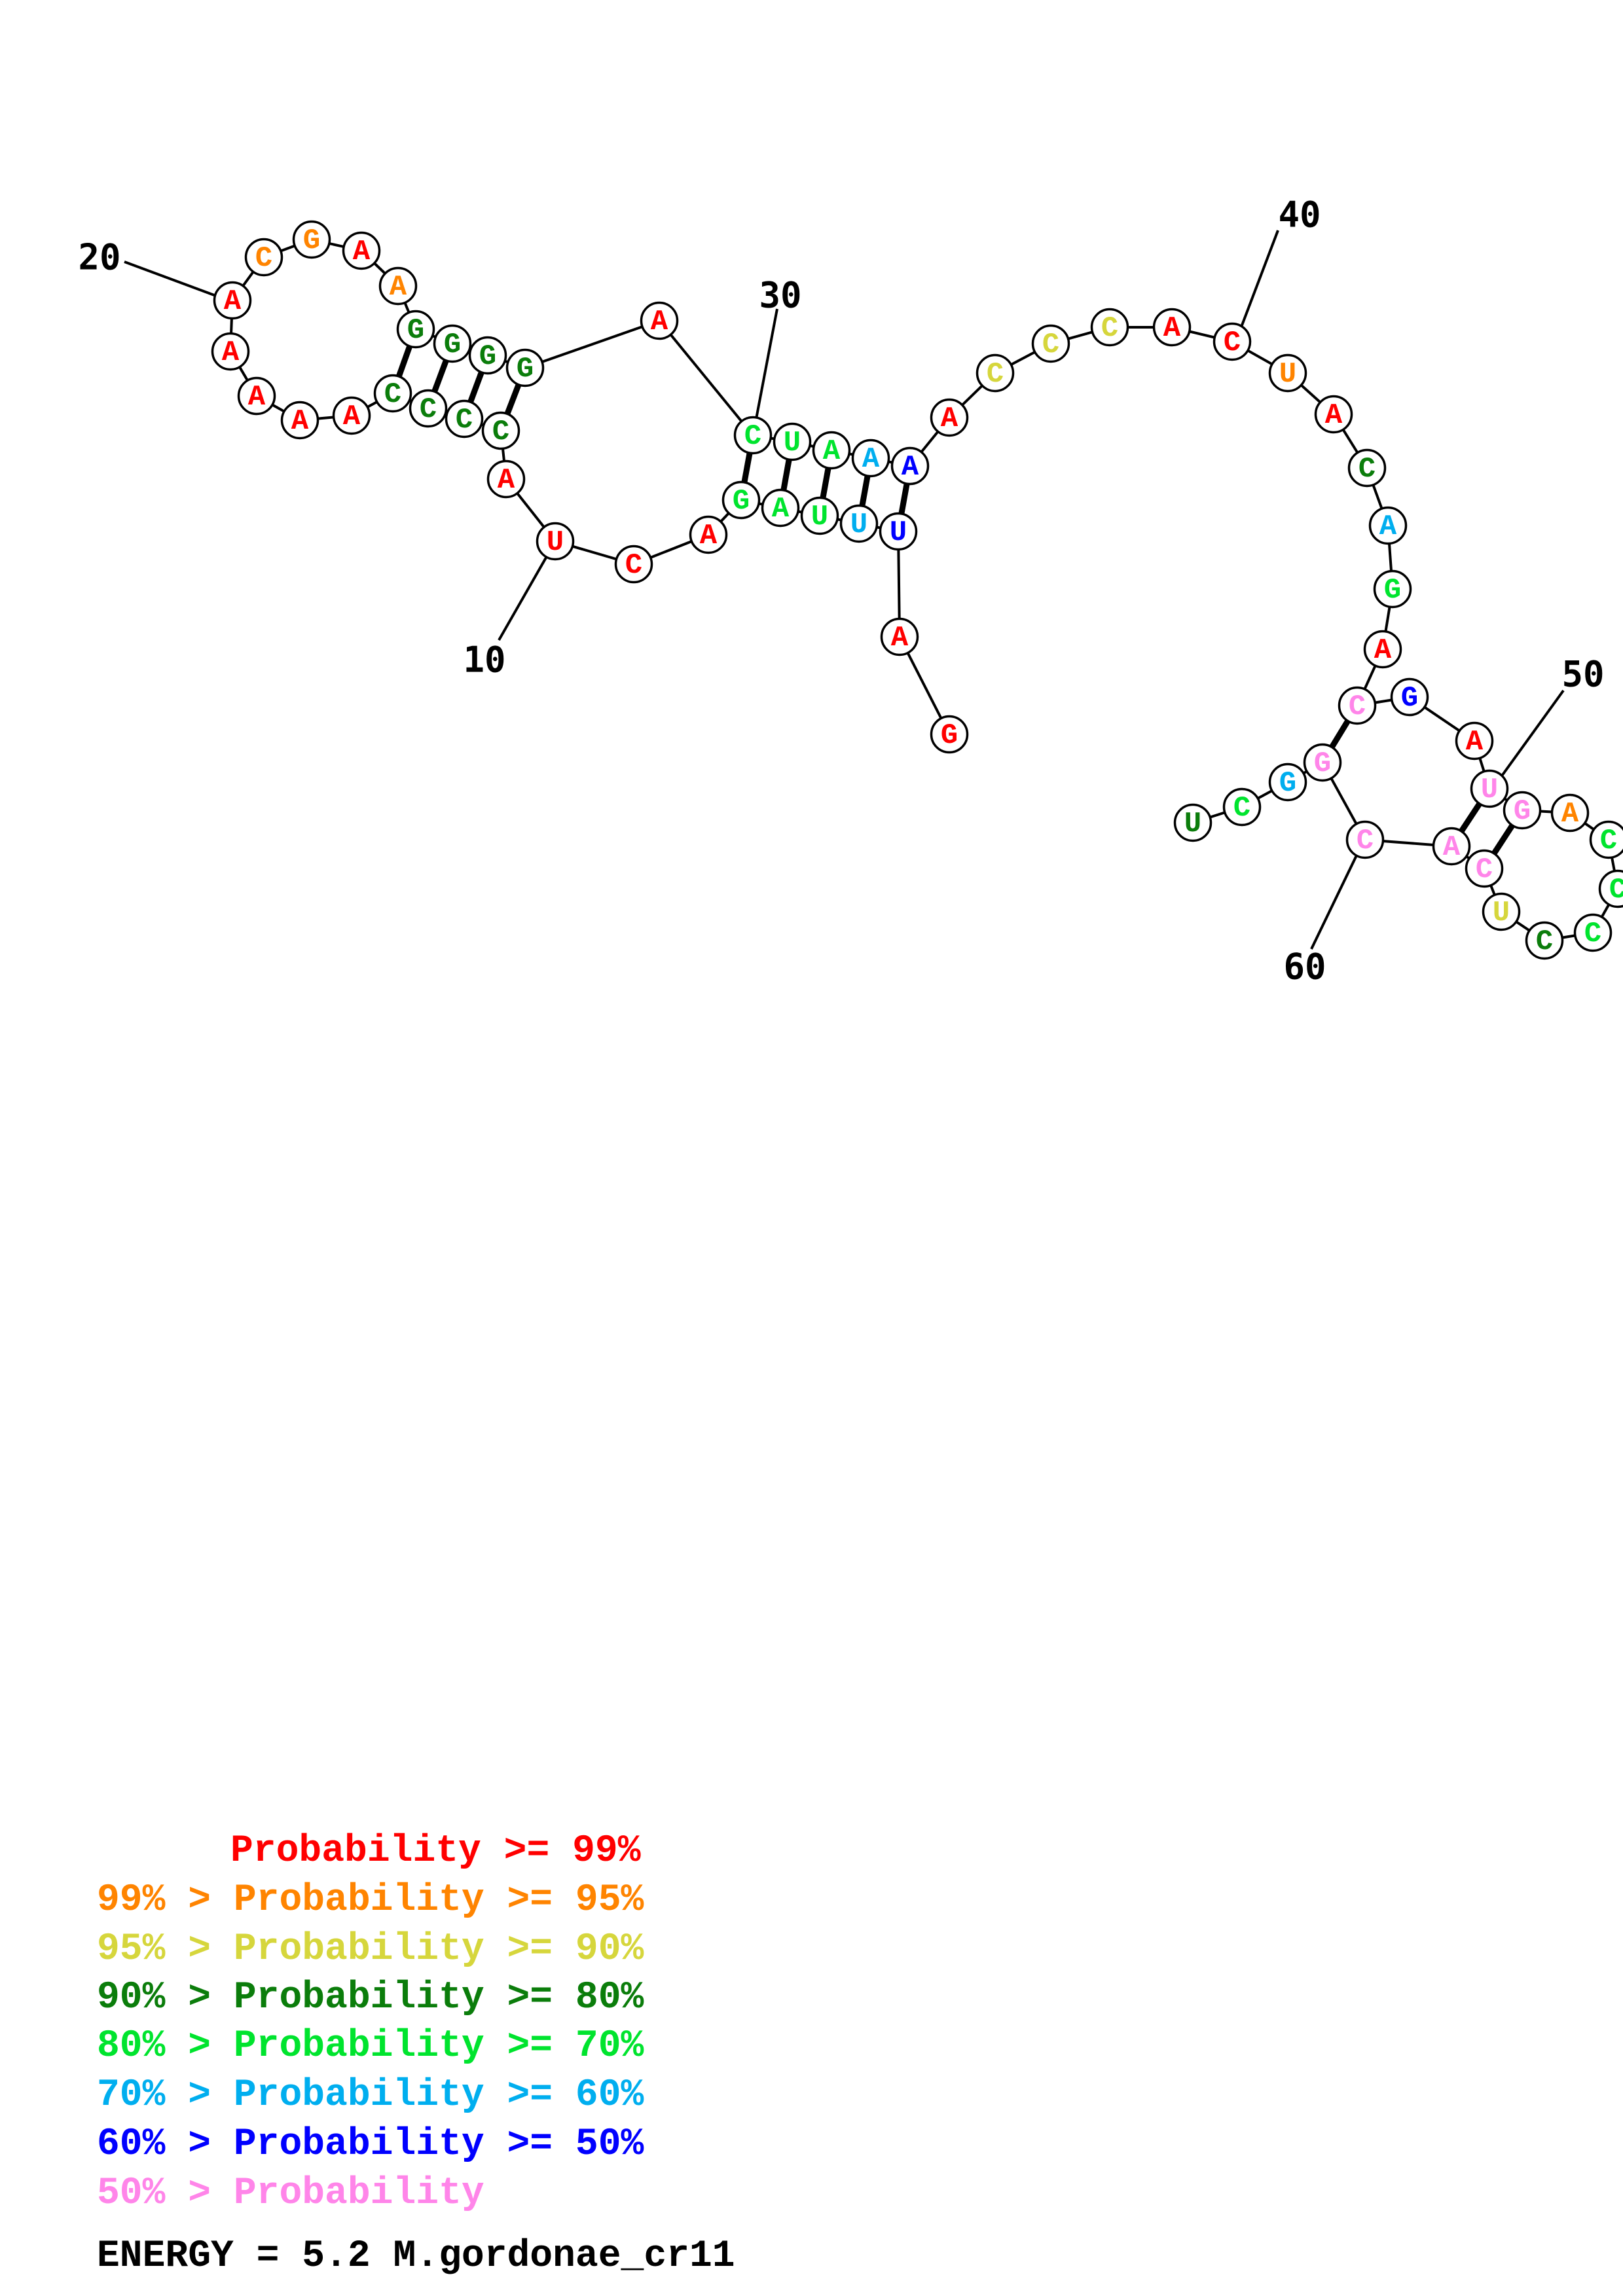 This screenshot has height=2296, width=1623. What do you see at coordinates (780, 295) in the screenshot?
I see `position-label: 30` at bounding box center [780, 295].